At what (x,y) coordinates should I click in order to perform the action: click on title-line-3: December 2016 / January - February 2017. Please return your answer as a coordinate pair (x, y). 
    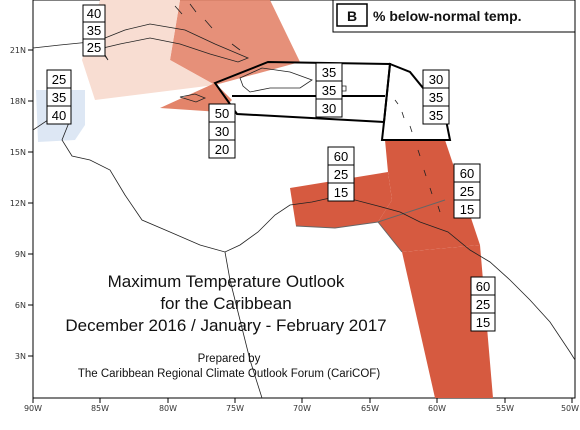
    Looking at the image, I should click on (225, 325).